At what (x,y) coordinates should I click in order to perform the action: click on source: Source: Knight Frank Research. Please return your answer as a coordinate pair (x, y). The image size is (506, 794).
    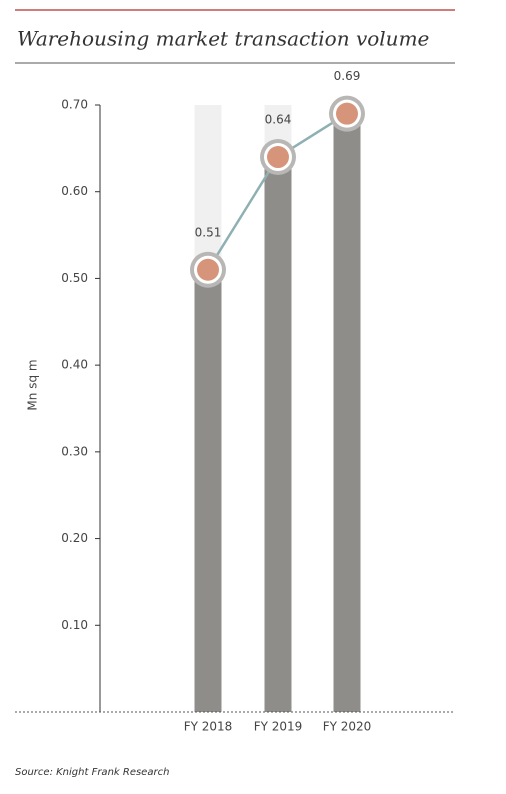
    Looking at the image, I should click on (92, 772).